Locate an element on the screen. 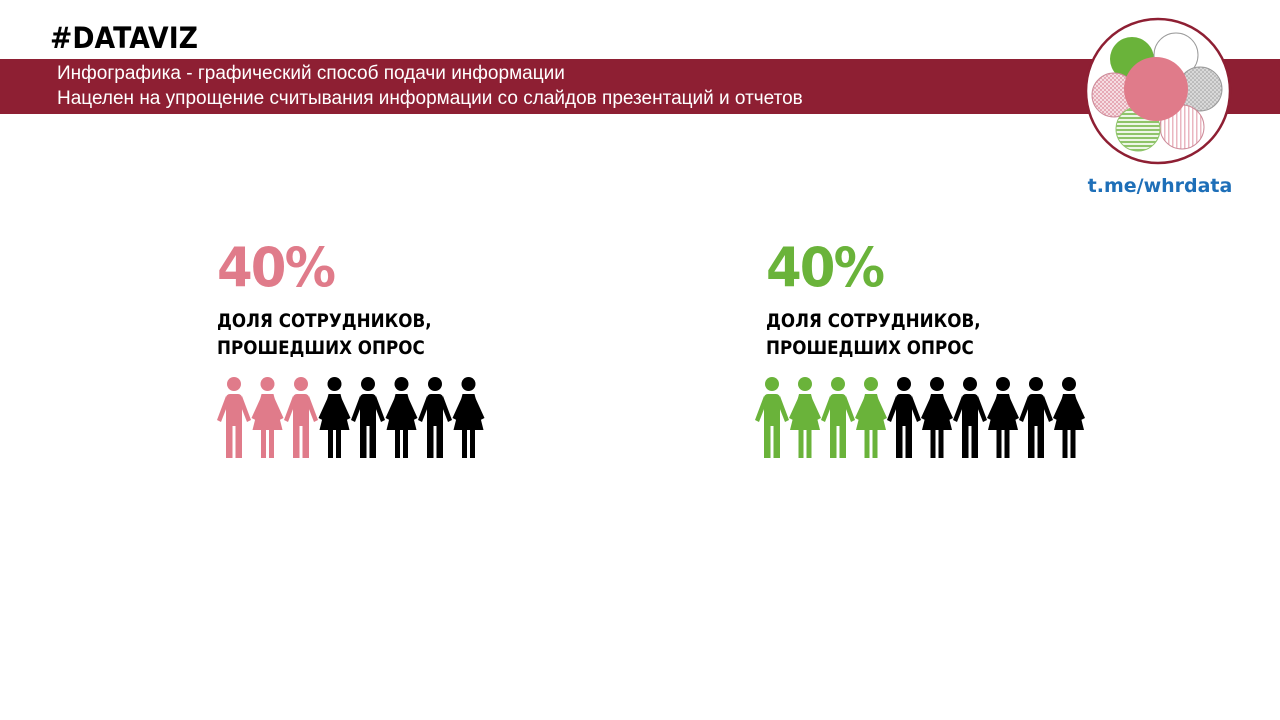  hashtag-title: #DATAVIZ is located at coordinates (124, 38).